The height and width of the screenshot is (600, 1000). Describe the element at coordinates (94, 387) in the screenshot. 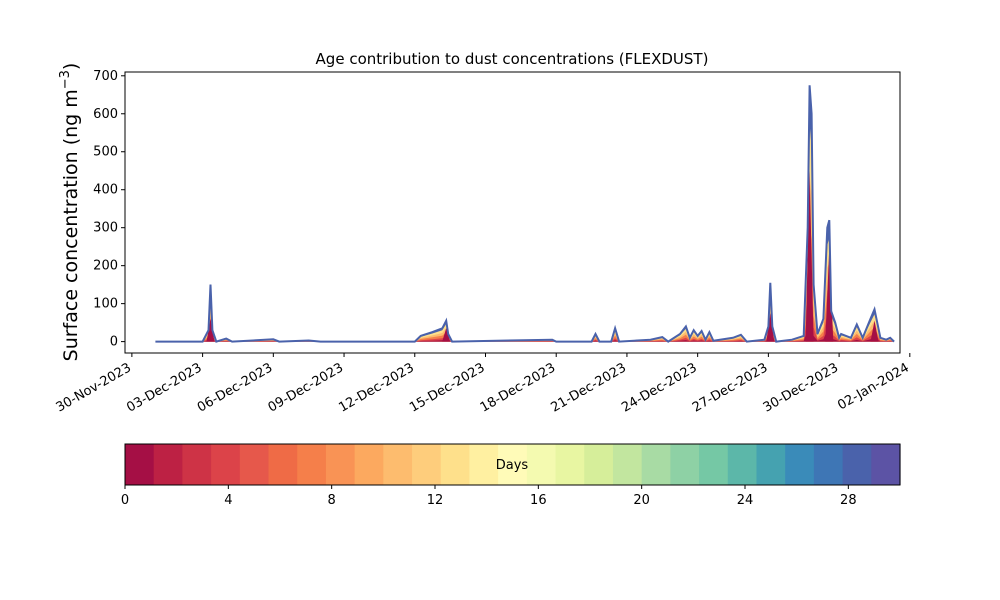

I see `x-tick-label: 30-Nov-2023` at that location.